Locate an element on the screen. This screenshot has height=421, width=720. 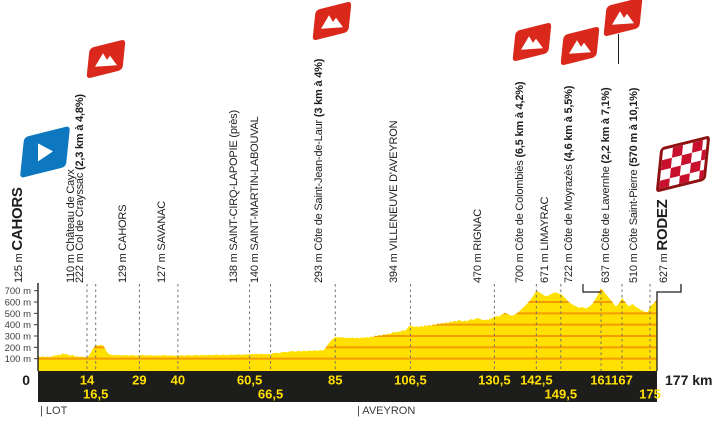
km-marker: 60,5 is located at coordinates (249, 380).